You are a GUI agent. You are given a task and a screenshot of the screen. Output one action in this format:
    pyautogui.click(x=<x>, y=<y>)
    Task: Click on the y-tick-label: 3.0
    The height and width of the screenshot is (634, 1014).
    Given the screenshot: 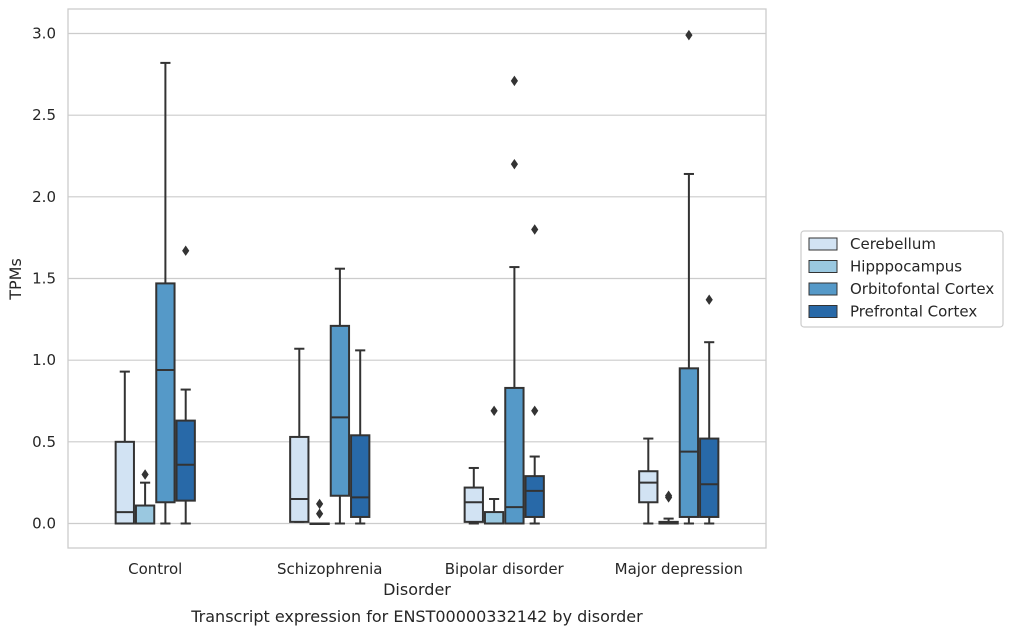 What is the action you would take?
    pyautogui.click(x=44, y=34)
    